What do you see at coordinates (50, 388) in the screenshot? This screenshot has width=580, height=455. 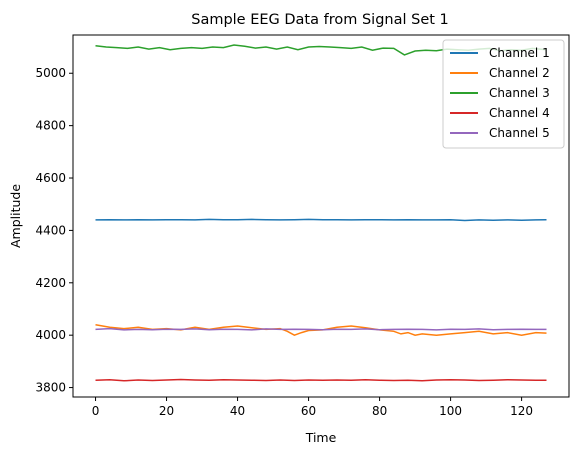 I see `y-tick-label: 3800` at bounding box center [50, 388].